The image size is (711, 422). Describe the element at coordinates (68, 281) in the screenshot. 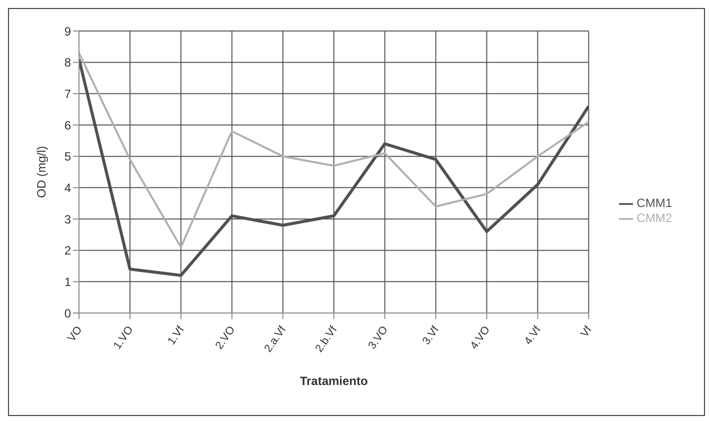

I see `y-tick-label: 1` at that location.